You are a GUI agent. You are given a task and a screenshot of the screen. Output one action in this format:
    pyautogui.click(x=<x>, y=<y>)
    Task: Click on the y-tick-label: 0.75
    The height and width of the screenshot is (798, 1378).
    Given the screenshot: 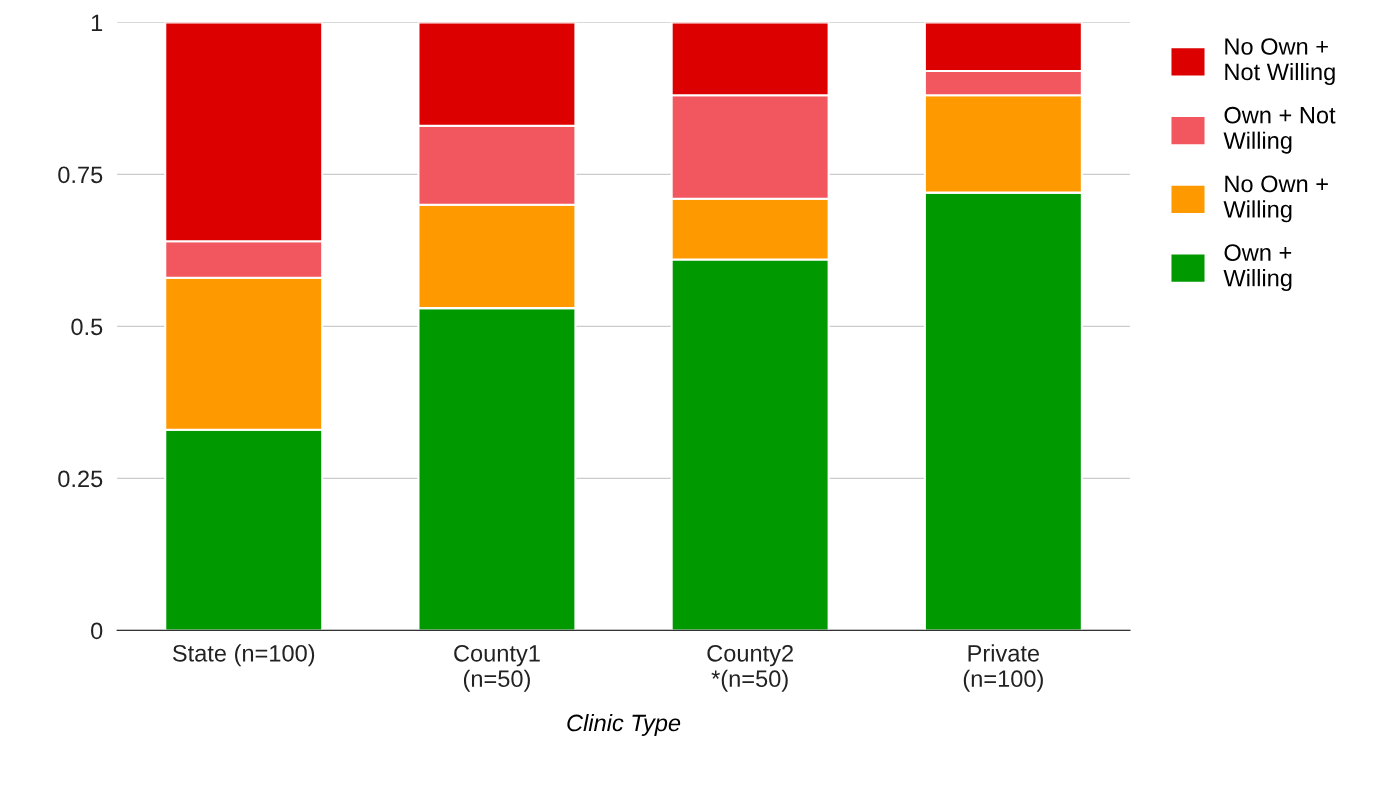 What is the action you would take?
    pyautogui.click(x=80, y=175)
    